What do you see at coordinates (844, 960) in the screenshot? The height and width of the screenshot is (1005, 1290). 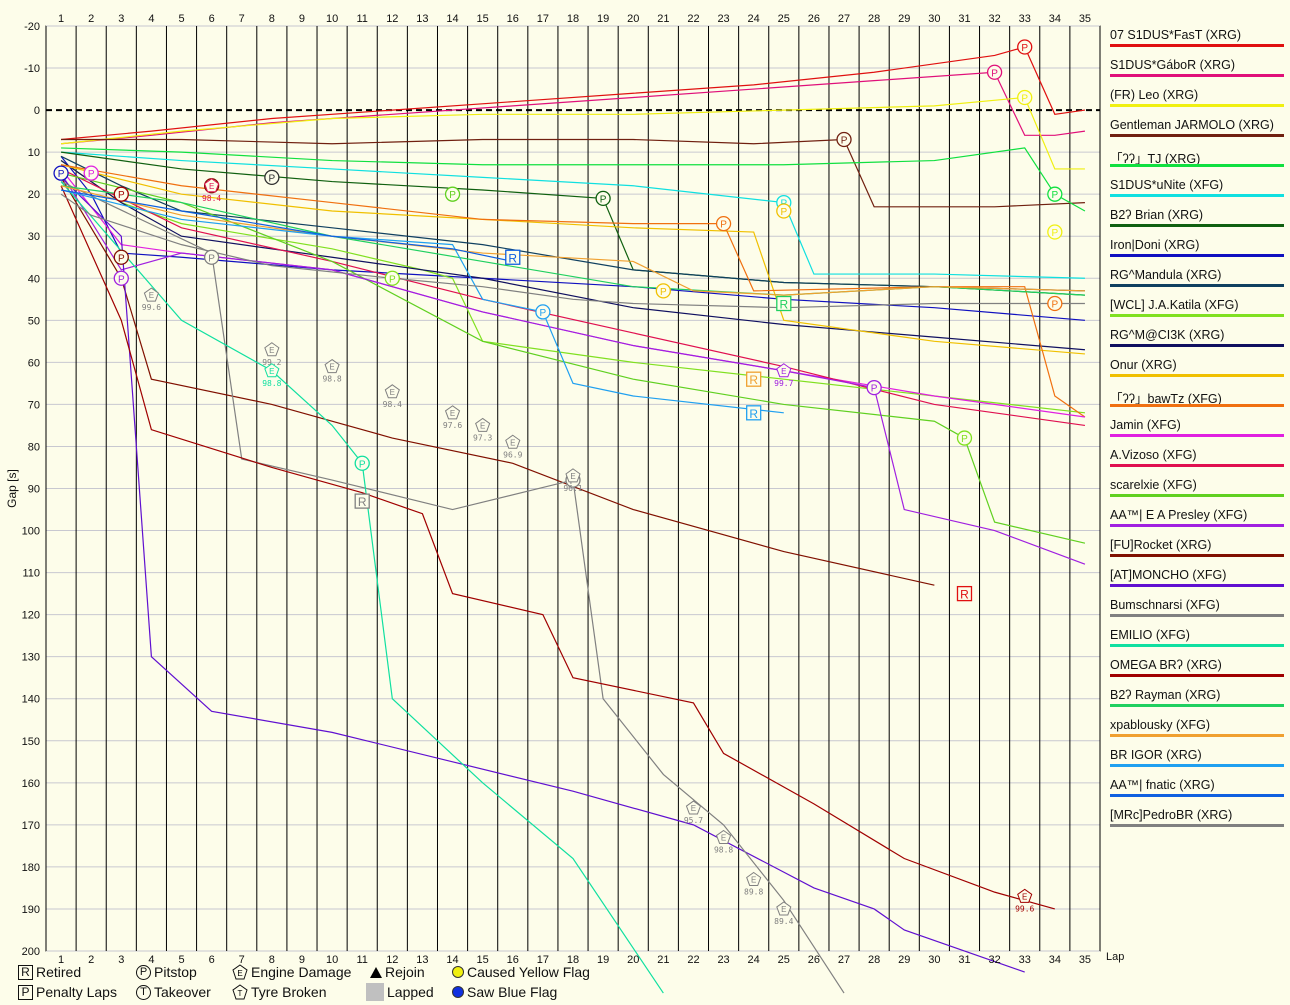 I see `x-tick-label-bottom: 27` at bounding box center [844, 960].